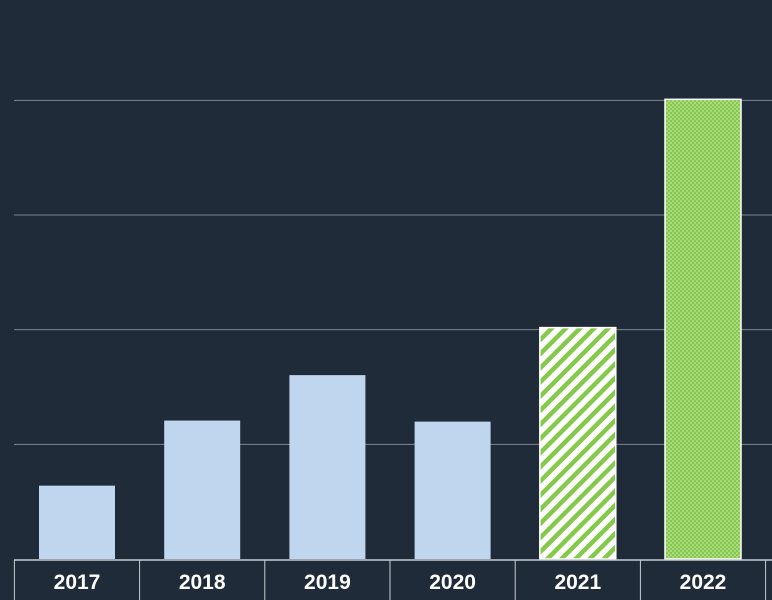 This screenshot has width=772, height=600. What do you see at coordinates (77, 522) in the screenshot?
I see `bar-2017` at bounding box center [77, 522].